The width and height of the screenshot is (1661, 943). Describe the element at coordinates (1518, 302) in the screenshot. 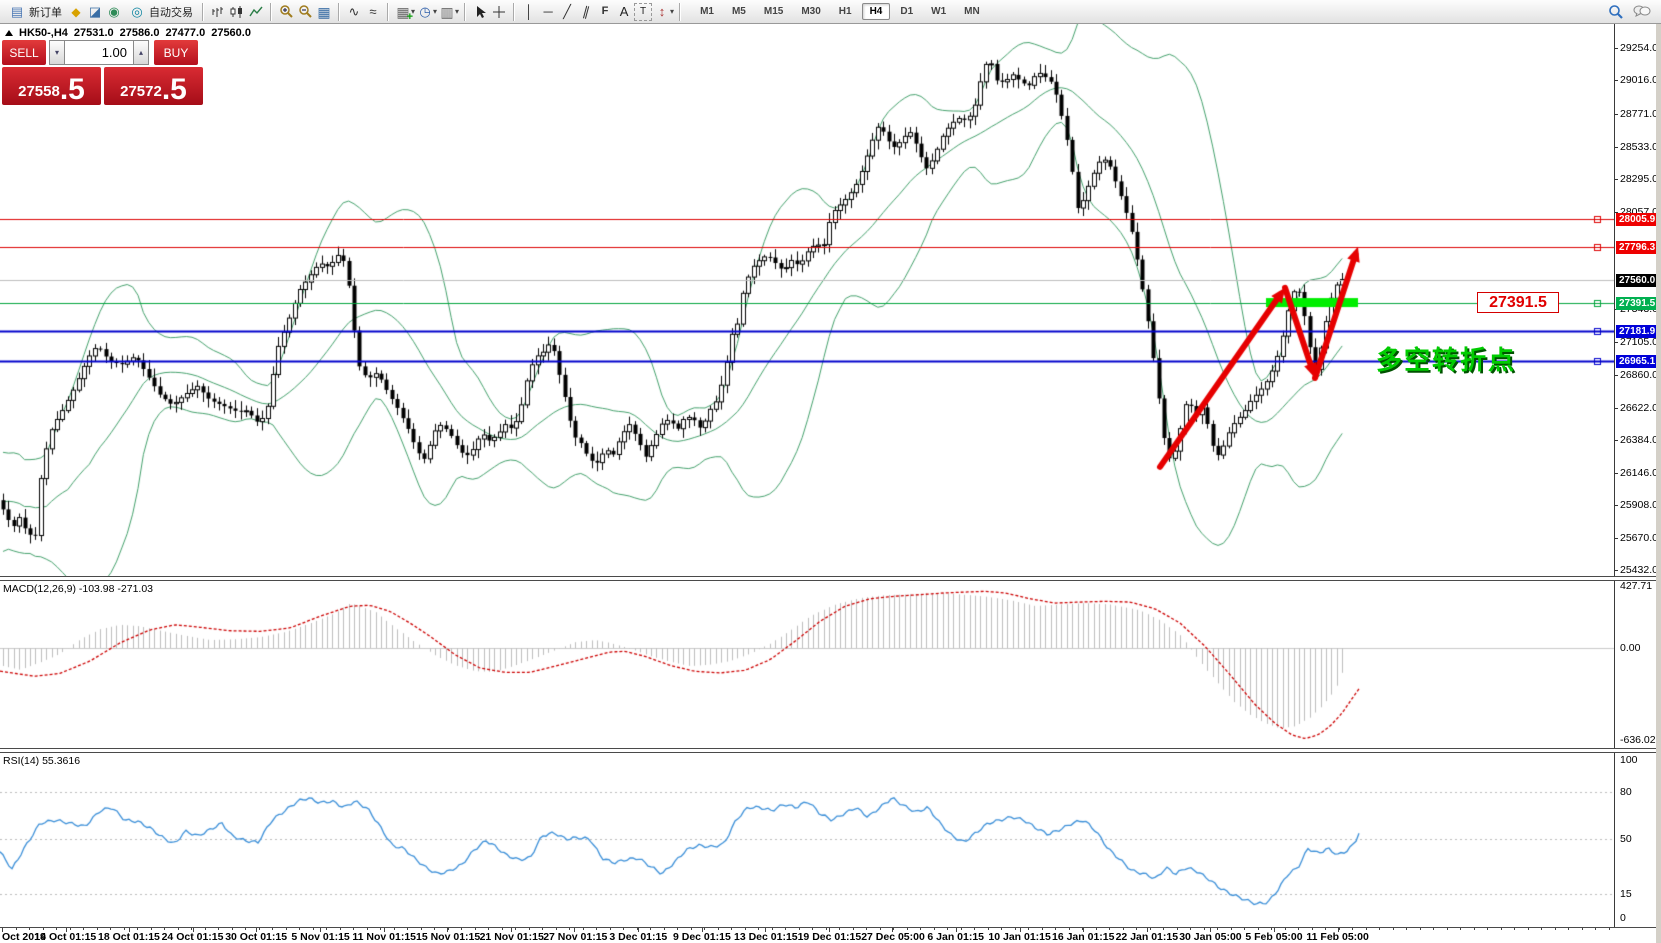

I see `price-callout: 27391.5` at that location.